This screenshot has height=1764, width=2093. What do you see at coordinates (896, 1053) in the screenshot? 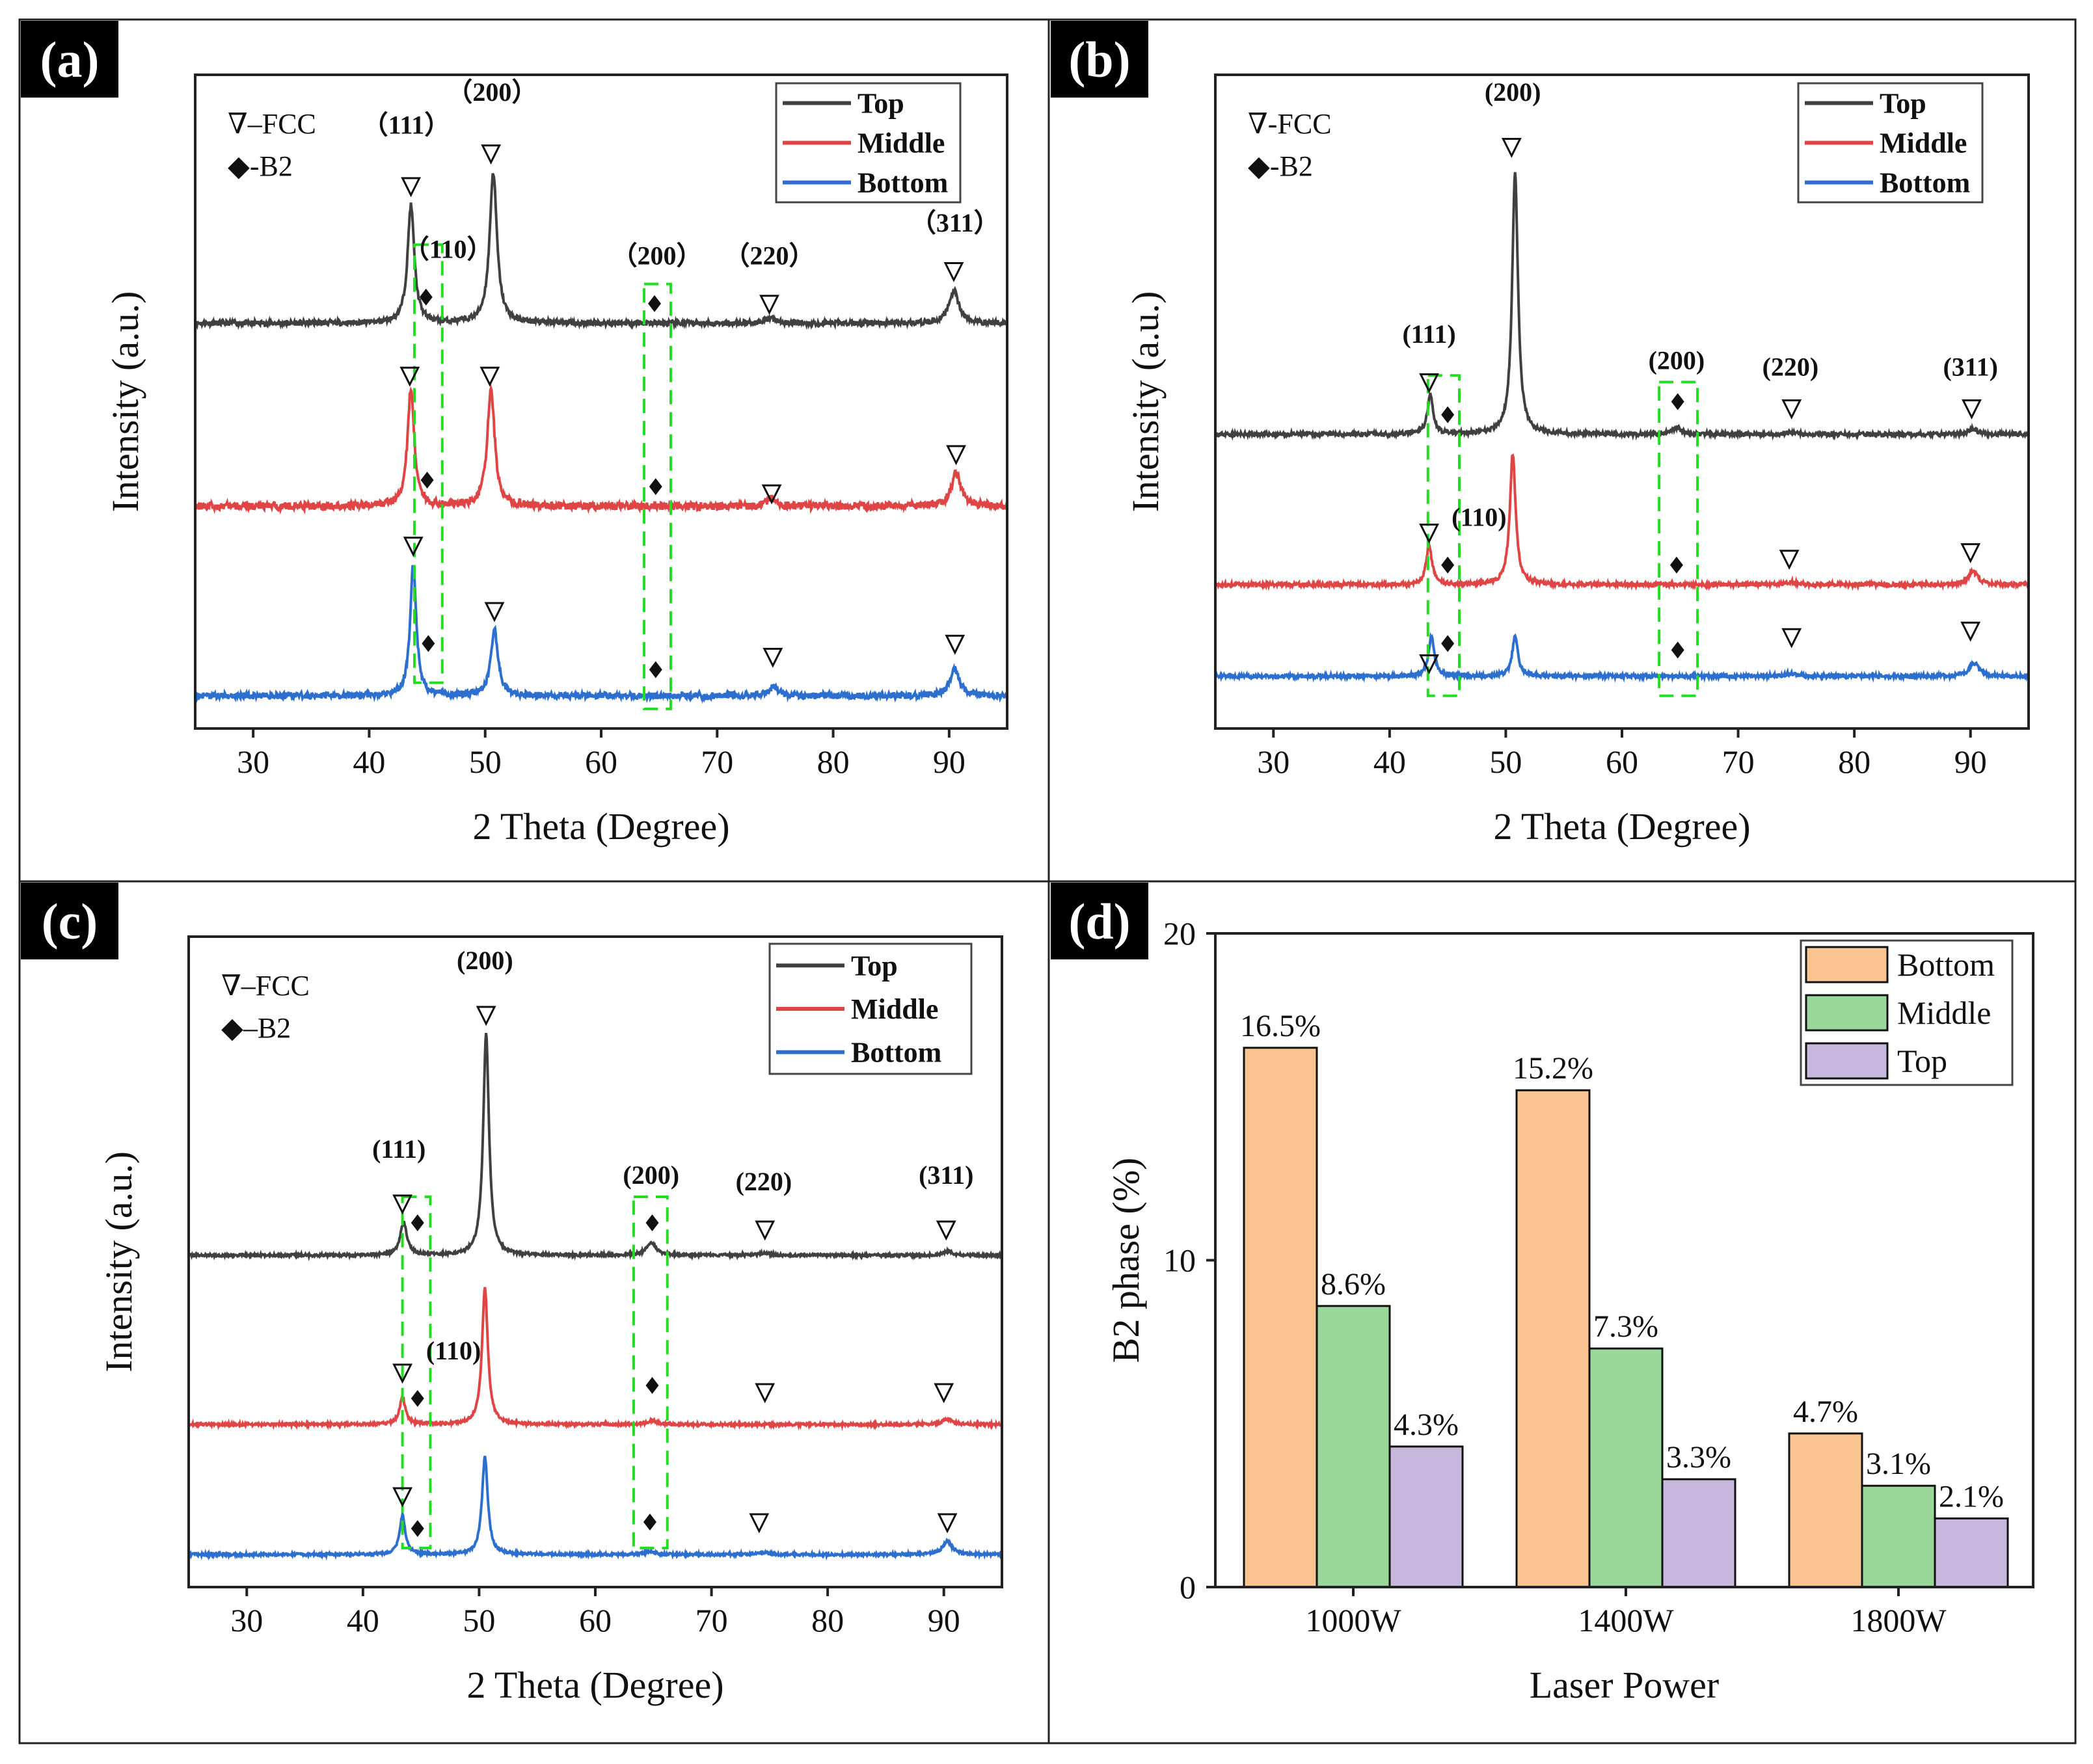
I see `legend-label-bottom: Bottom` at bounding box center [896, 1053].